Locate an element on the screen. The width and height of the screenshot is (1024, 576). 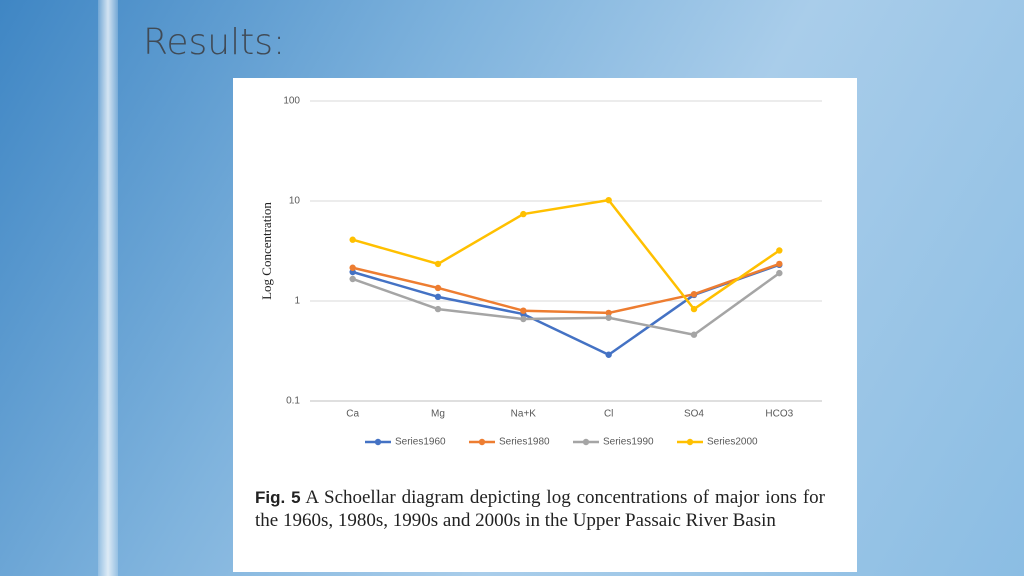
y-tick-label: 10 is located at coordinates (295, 201).